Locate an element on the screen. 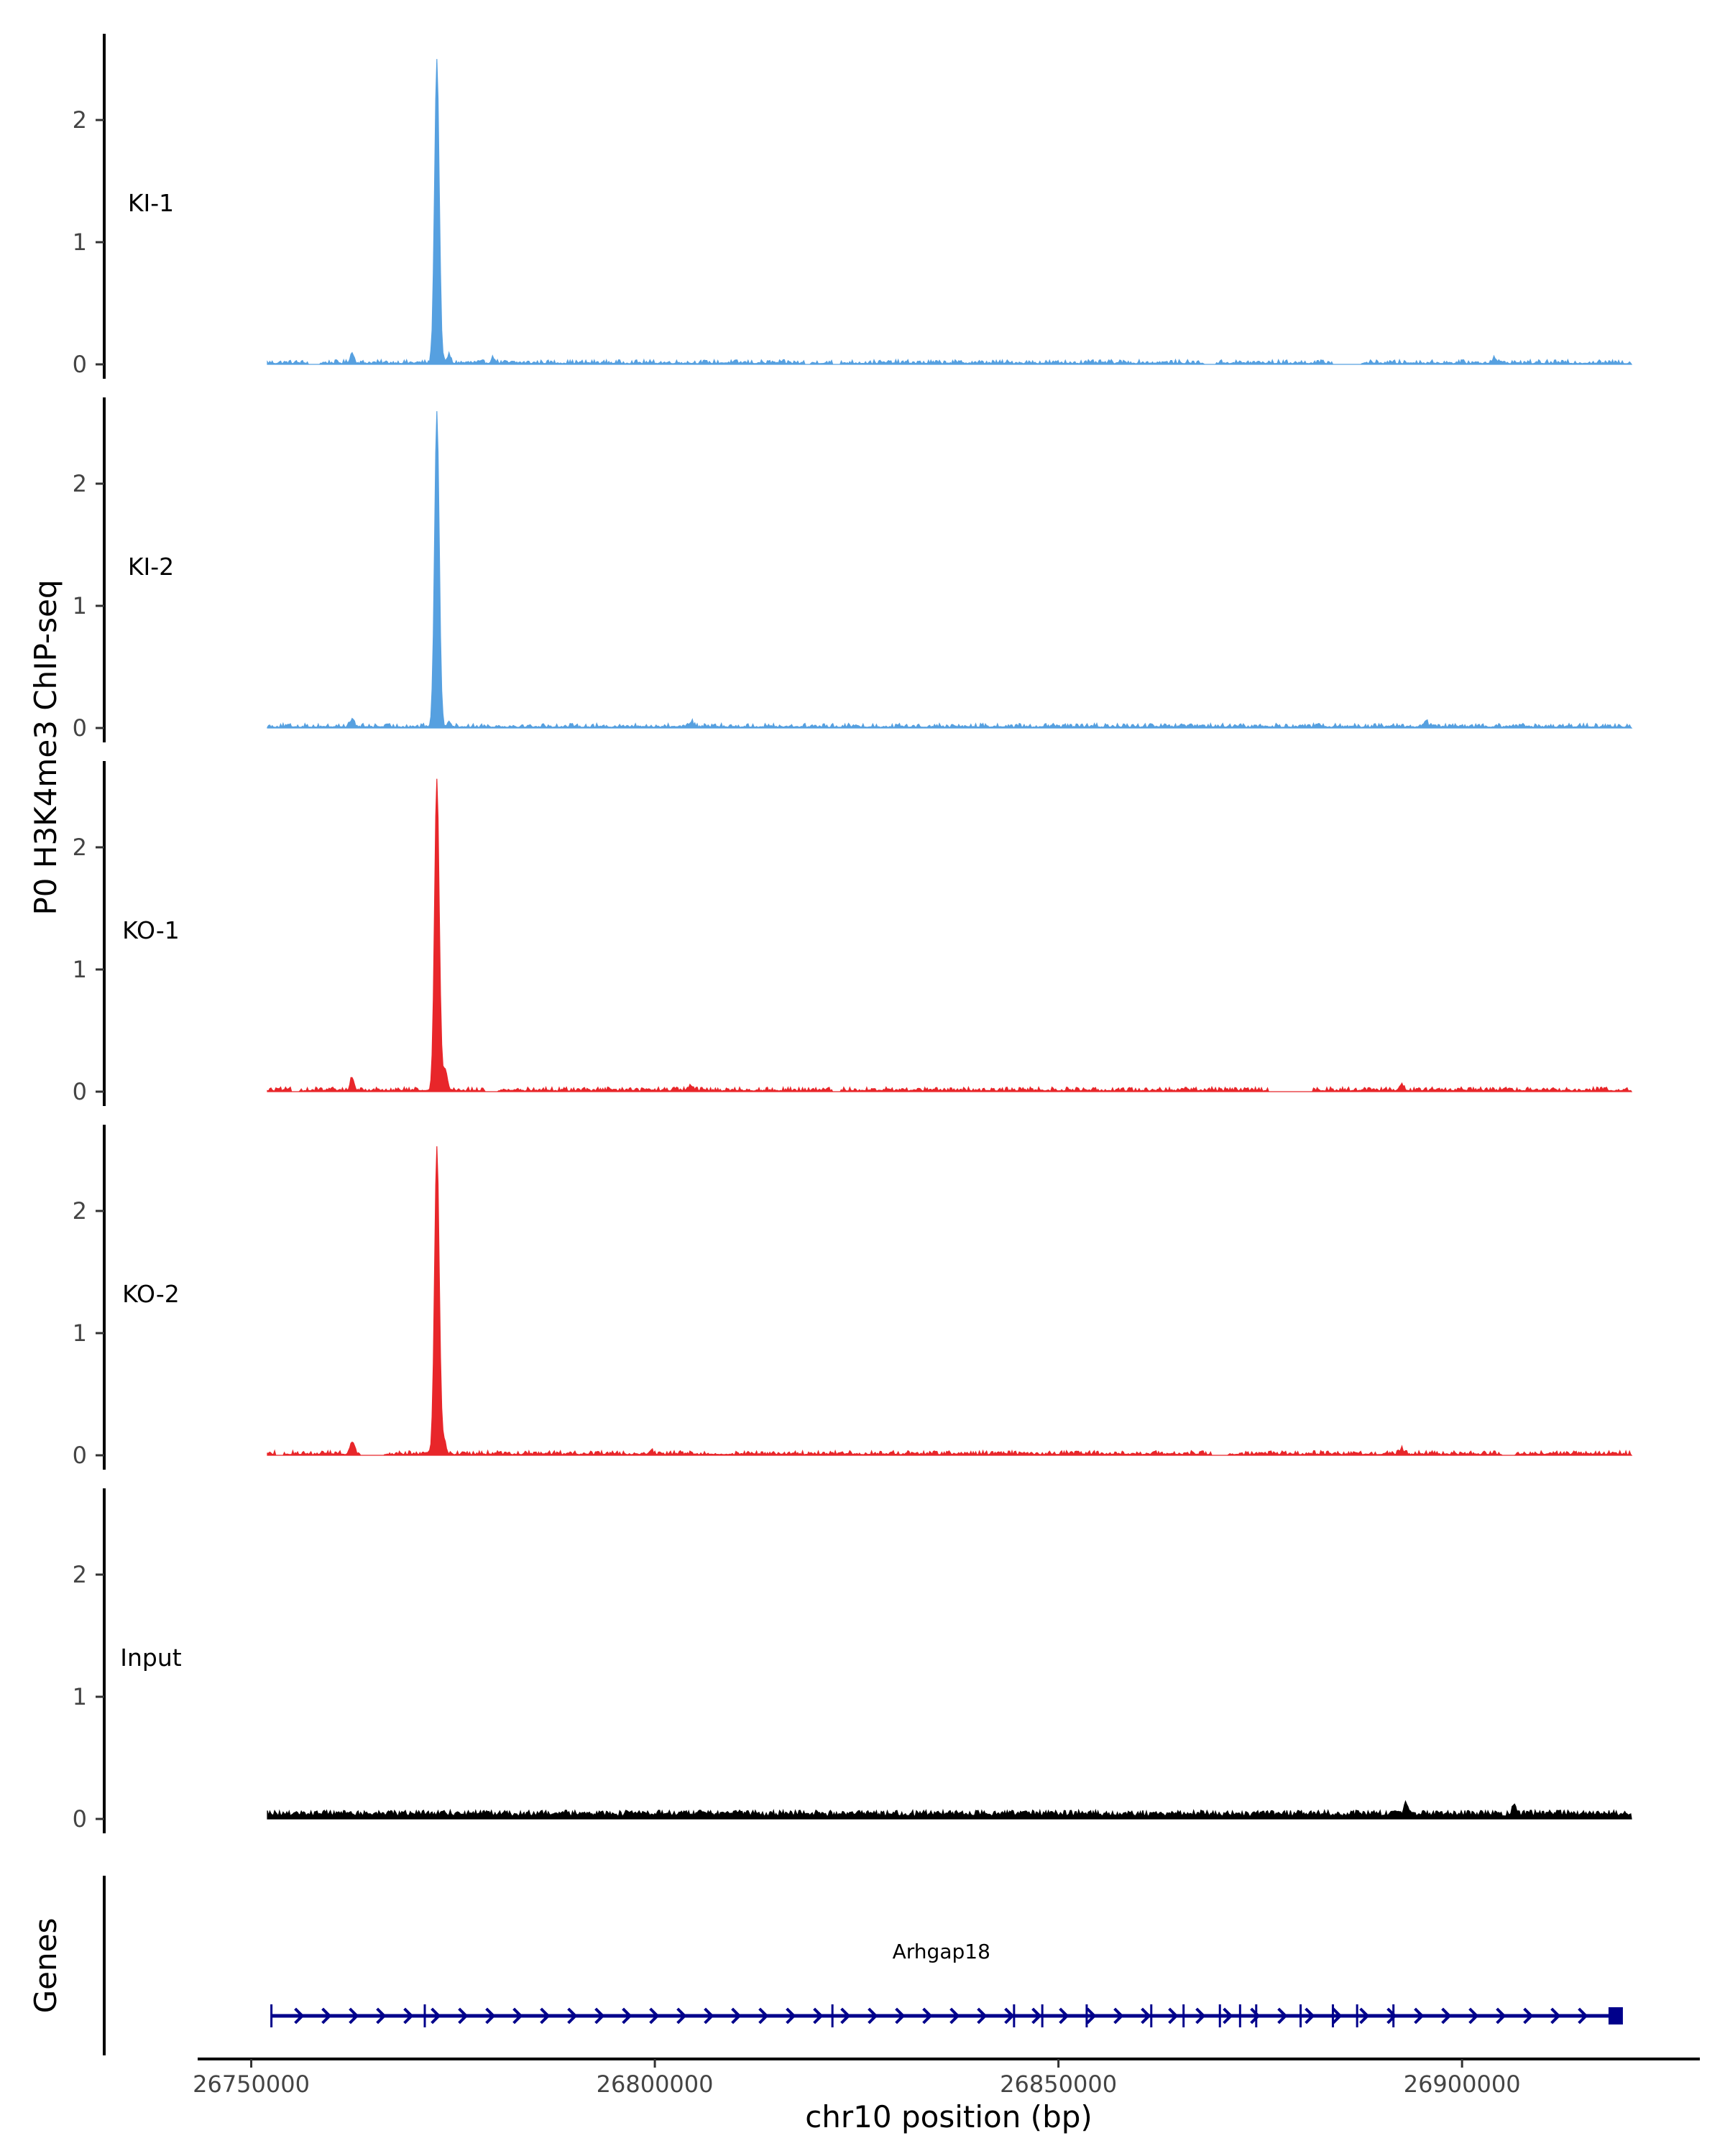 The height and width of the screenshot is (2156, 1725). x-tick-label: 26750000 is located at coordinates (251, 2084).